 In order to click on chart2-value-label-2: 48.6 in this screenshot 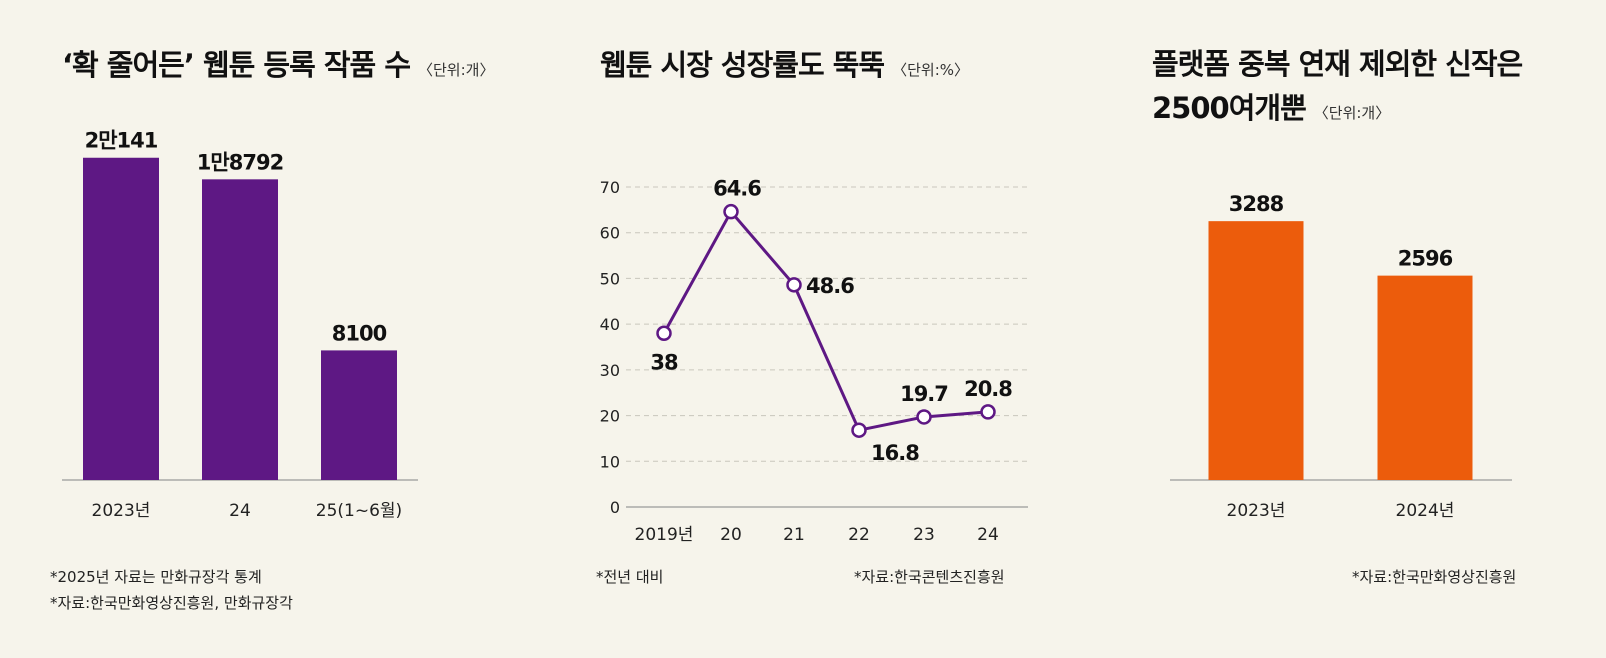, I will do `click(830, 286)`.